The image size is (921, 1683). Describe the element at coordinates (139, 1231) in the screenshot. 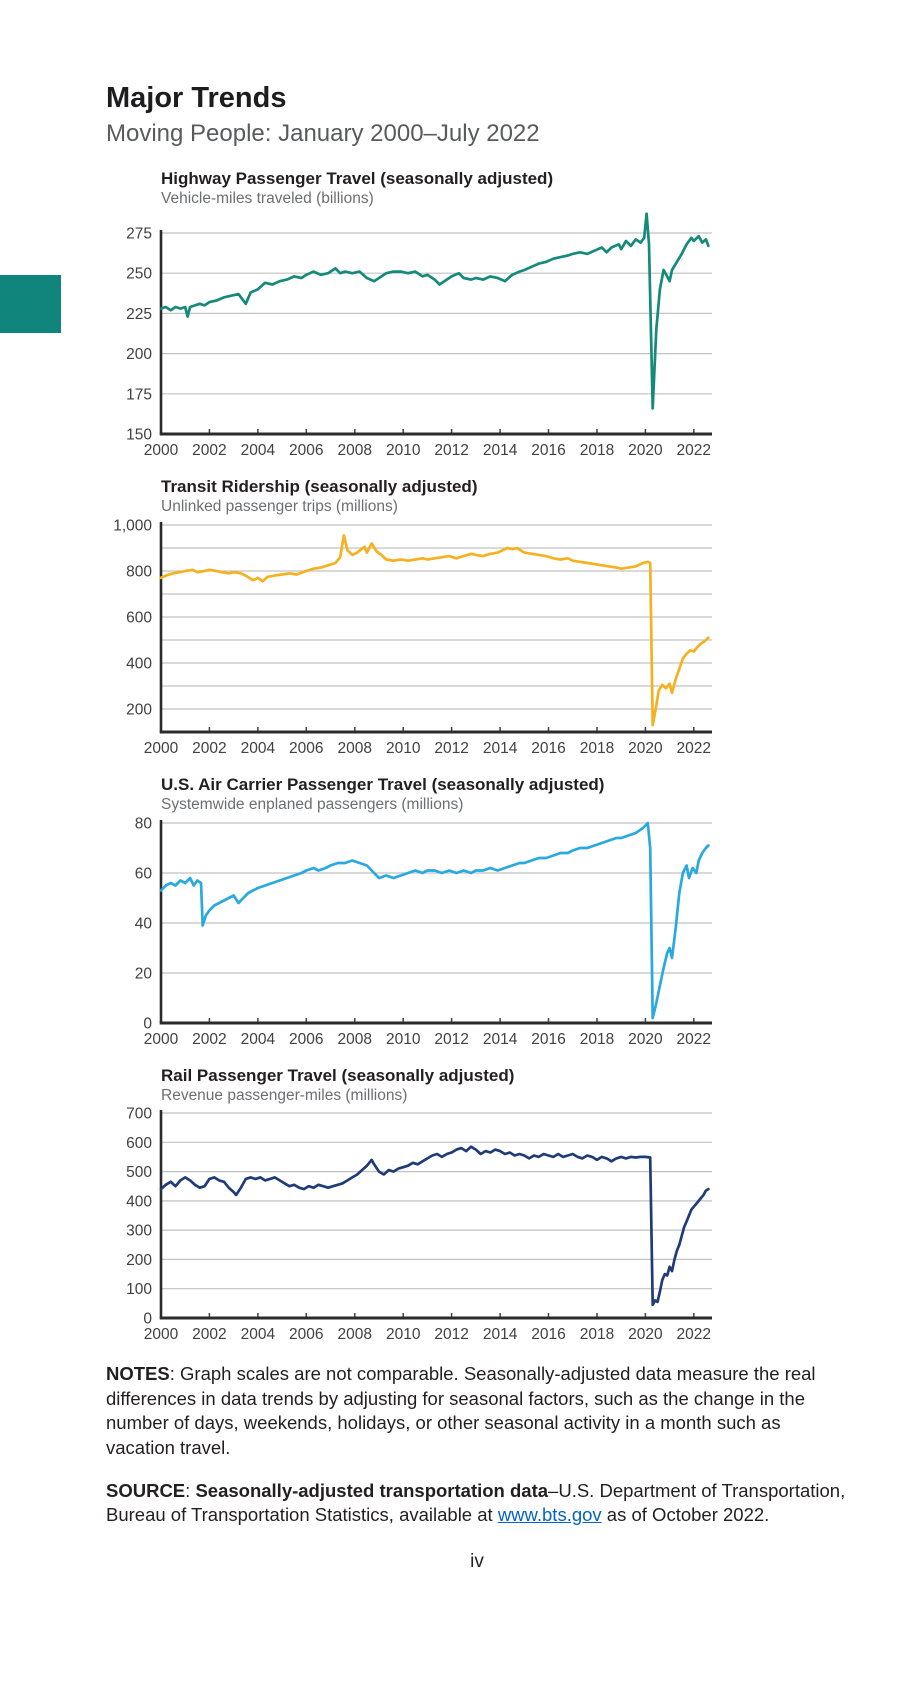

I see `svg-text: 300` at that location.